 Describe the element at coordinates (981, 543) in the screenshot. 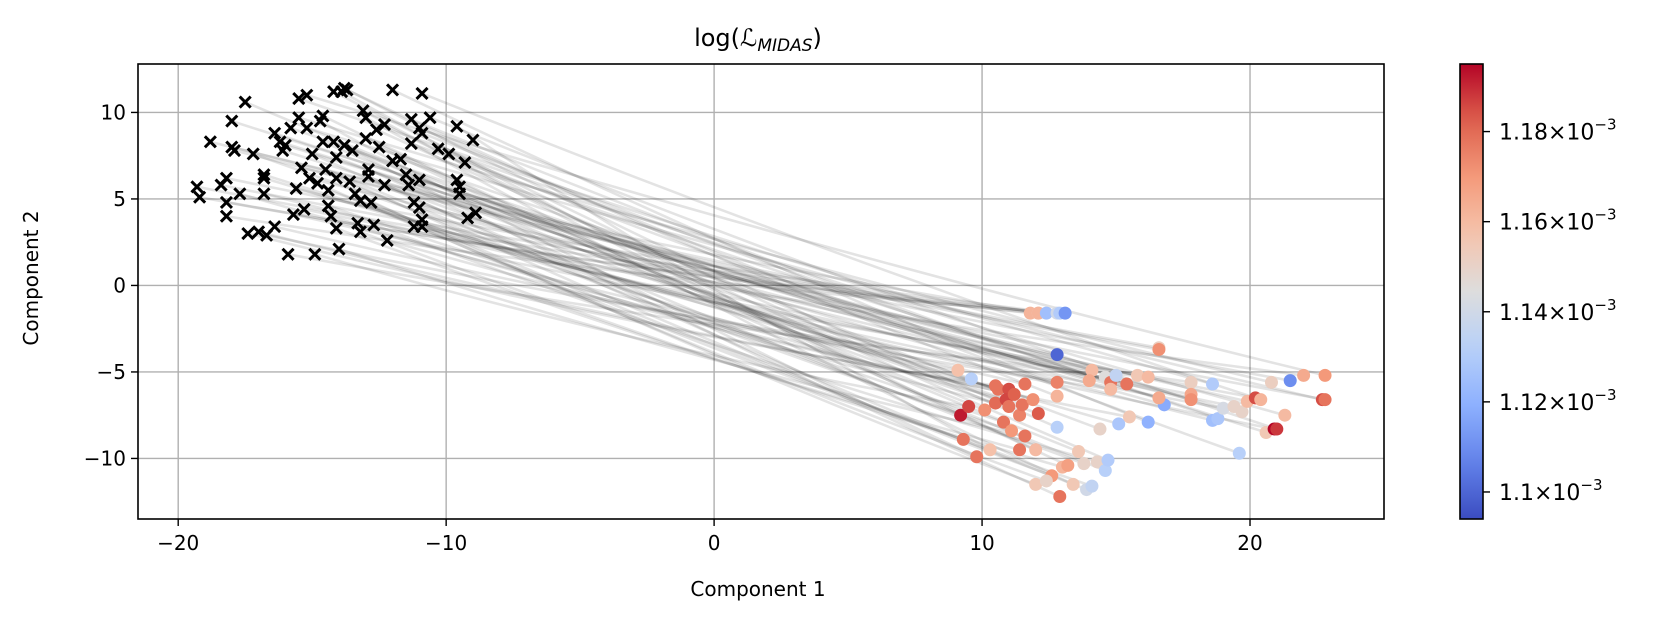

I see `x-tick-label: 10` at that location.